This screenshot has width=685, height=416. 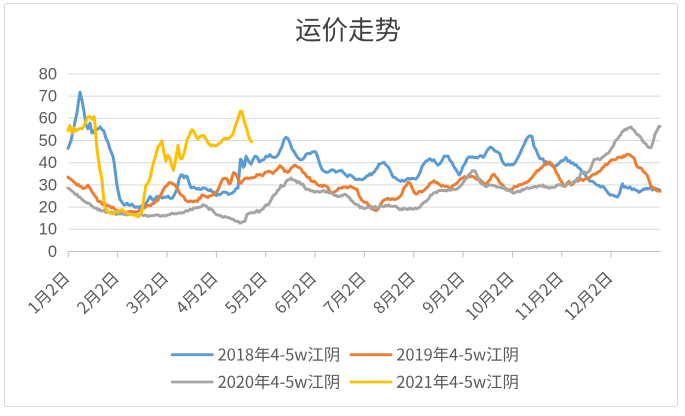 I want to click on svg-text: 10, so click(x=48, y=230).